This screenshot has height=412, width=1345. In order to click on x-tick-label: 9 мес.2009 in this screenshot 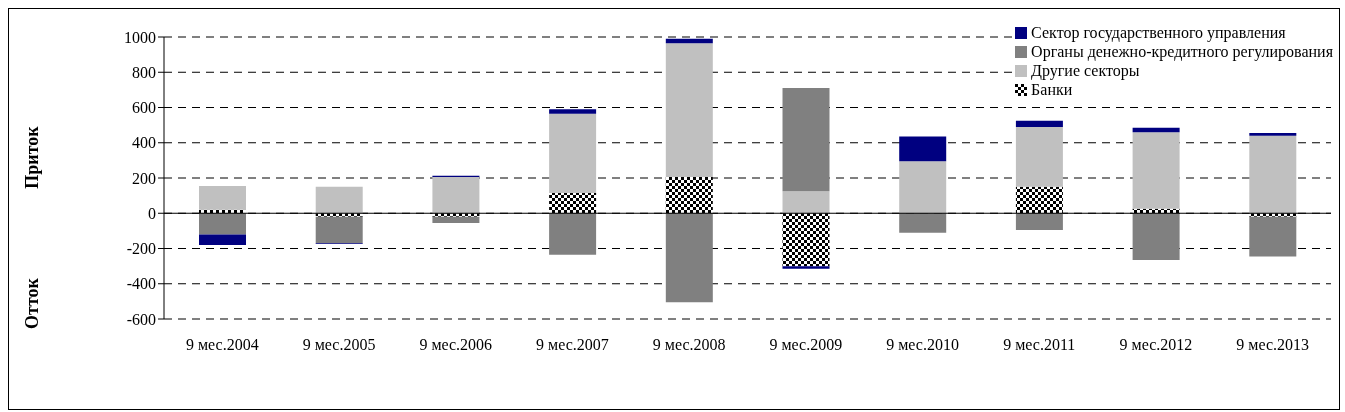, I will do `click(806, 345)`.